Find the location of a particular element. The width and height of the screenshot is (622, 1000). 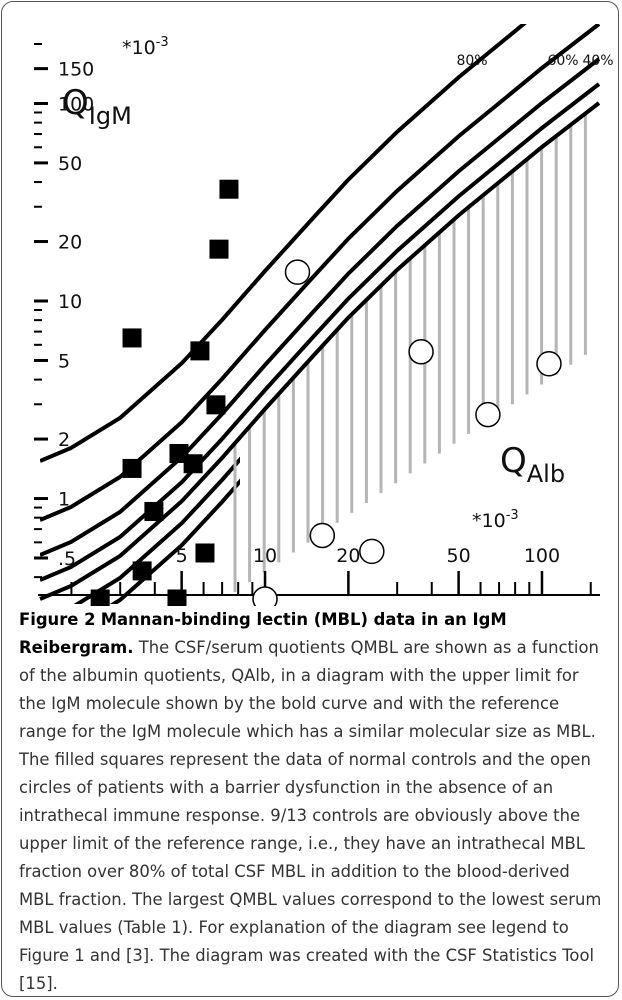

y-tick-label: 2 is located at coordinates (64, 440).